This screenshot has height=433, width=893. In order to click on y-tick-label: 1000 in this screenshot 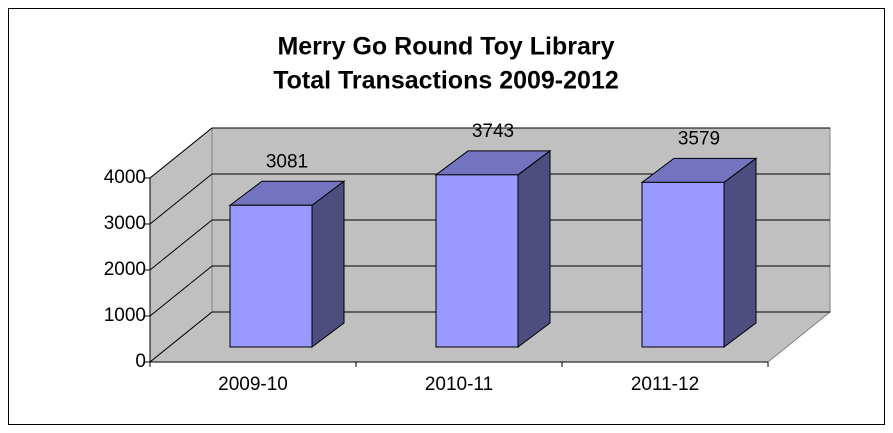, I will do `click(125, 315)`.